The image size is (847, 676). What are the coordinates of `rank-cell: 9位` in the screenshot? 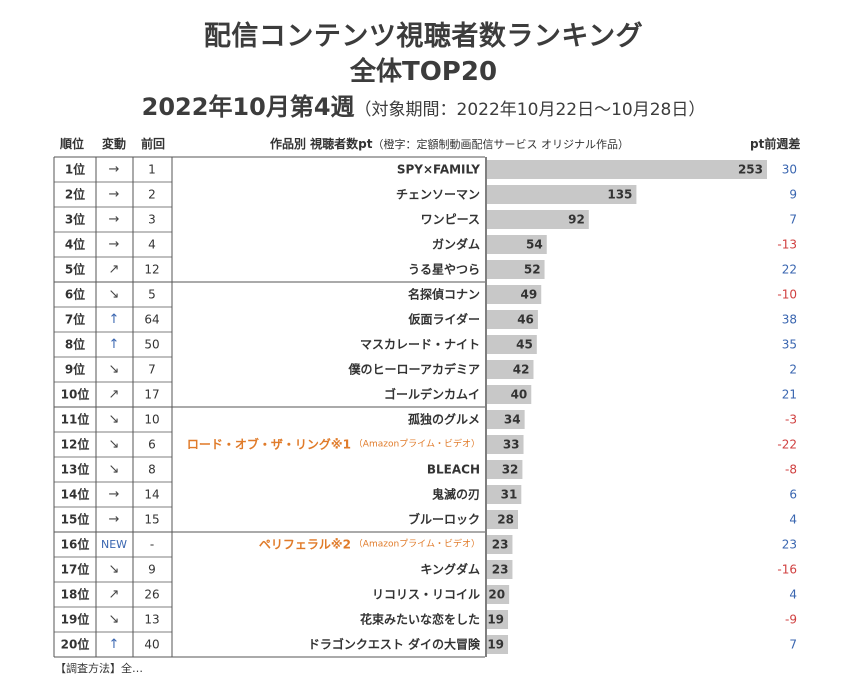 It's located at (75, 369).